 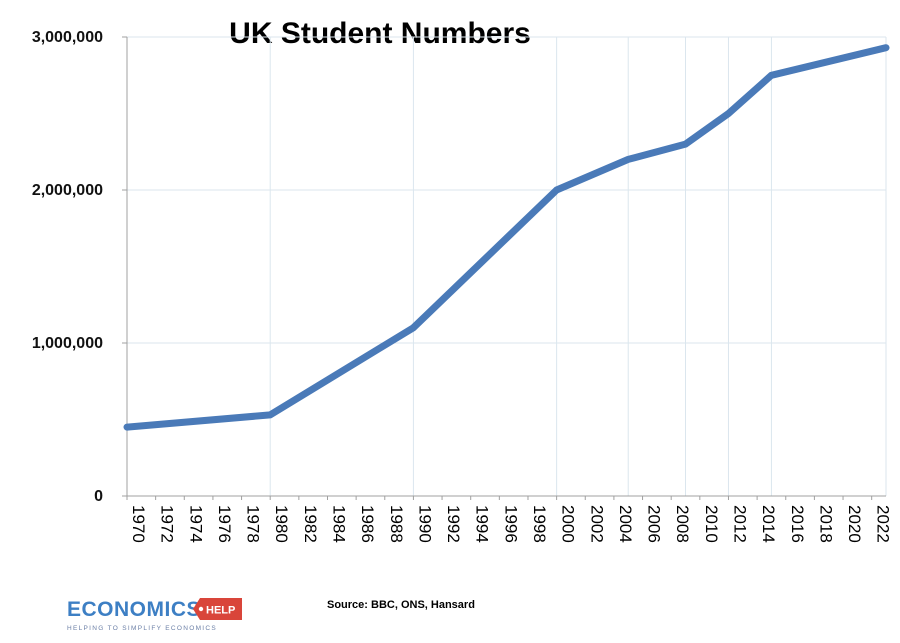 What do you see at coordinates (253, 524) in the screenshot?
I see `x-tick-label: 1978` at bounding box center [253, 524].